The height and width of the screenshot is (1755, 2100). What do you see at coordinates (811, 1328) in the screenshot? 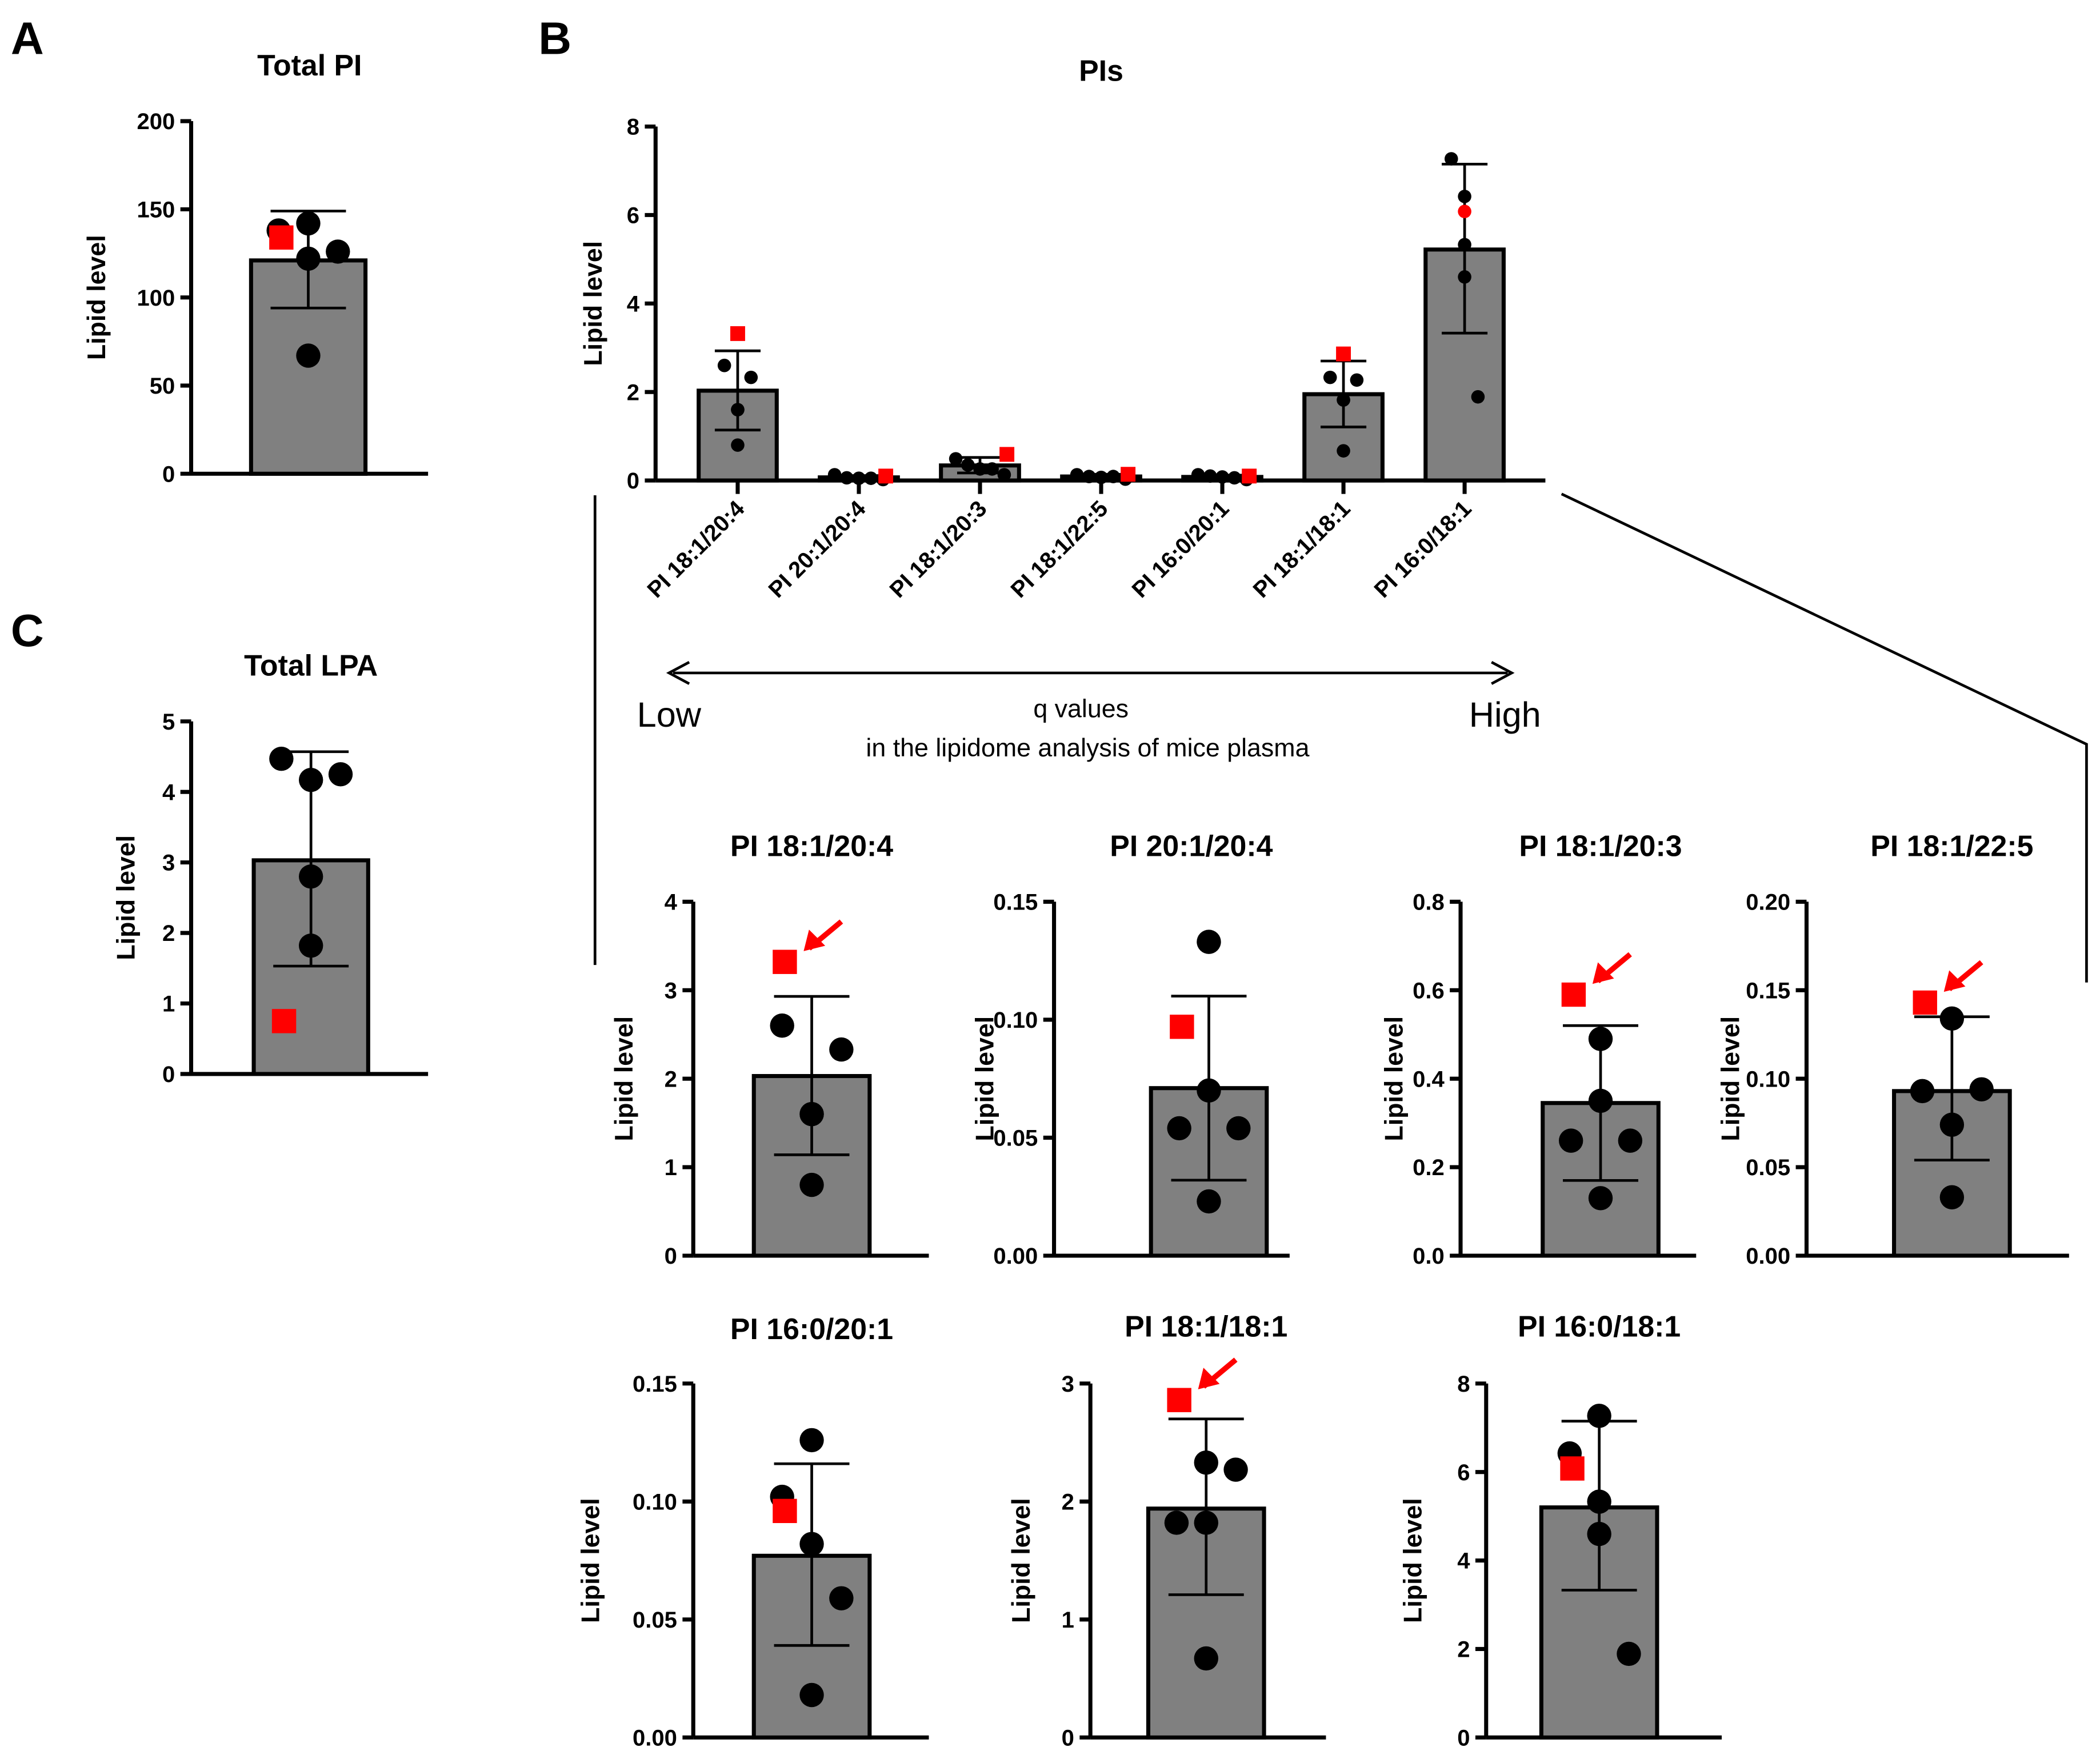
I see `chart-title: PI 16:0/20:1` at bounding box center [811, 1328].